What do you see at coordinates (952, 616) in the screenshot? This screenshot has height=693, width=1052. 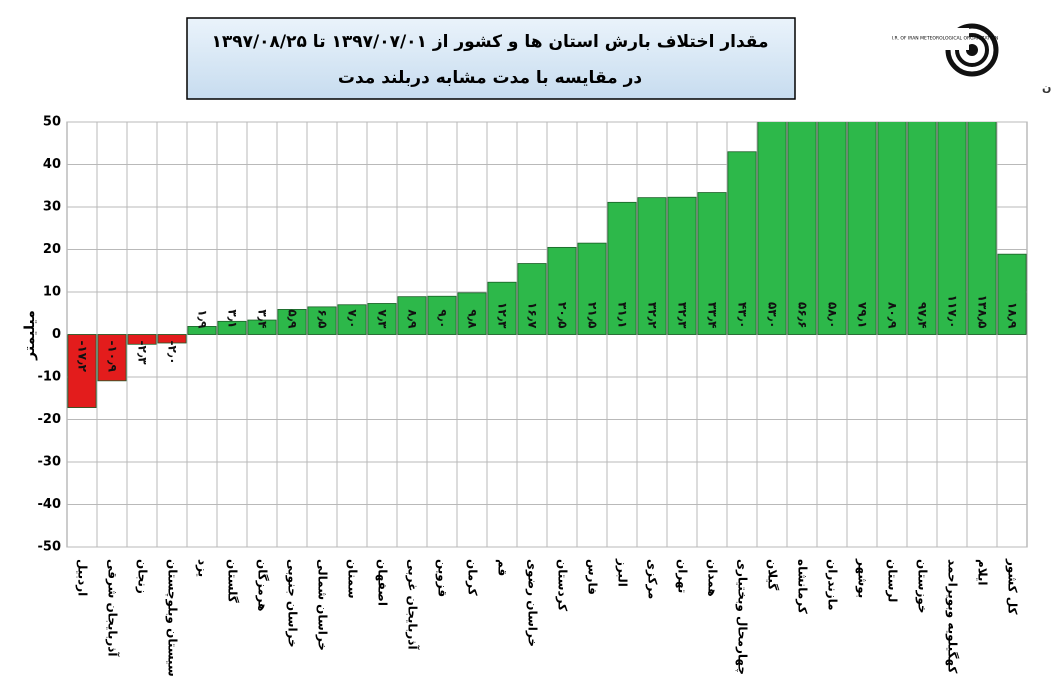 I see `x-tick-label: کهگیلویه وبویراحمد` at bounding box center [952, 616].